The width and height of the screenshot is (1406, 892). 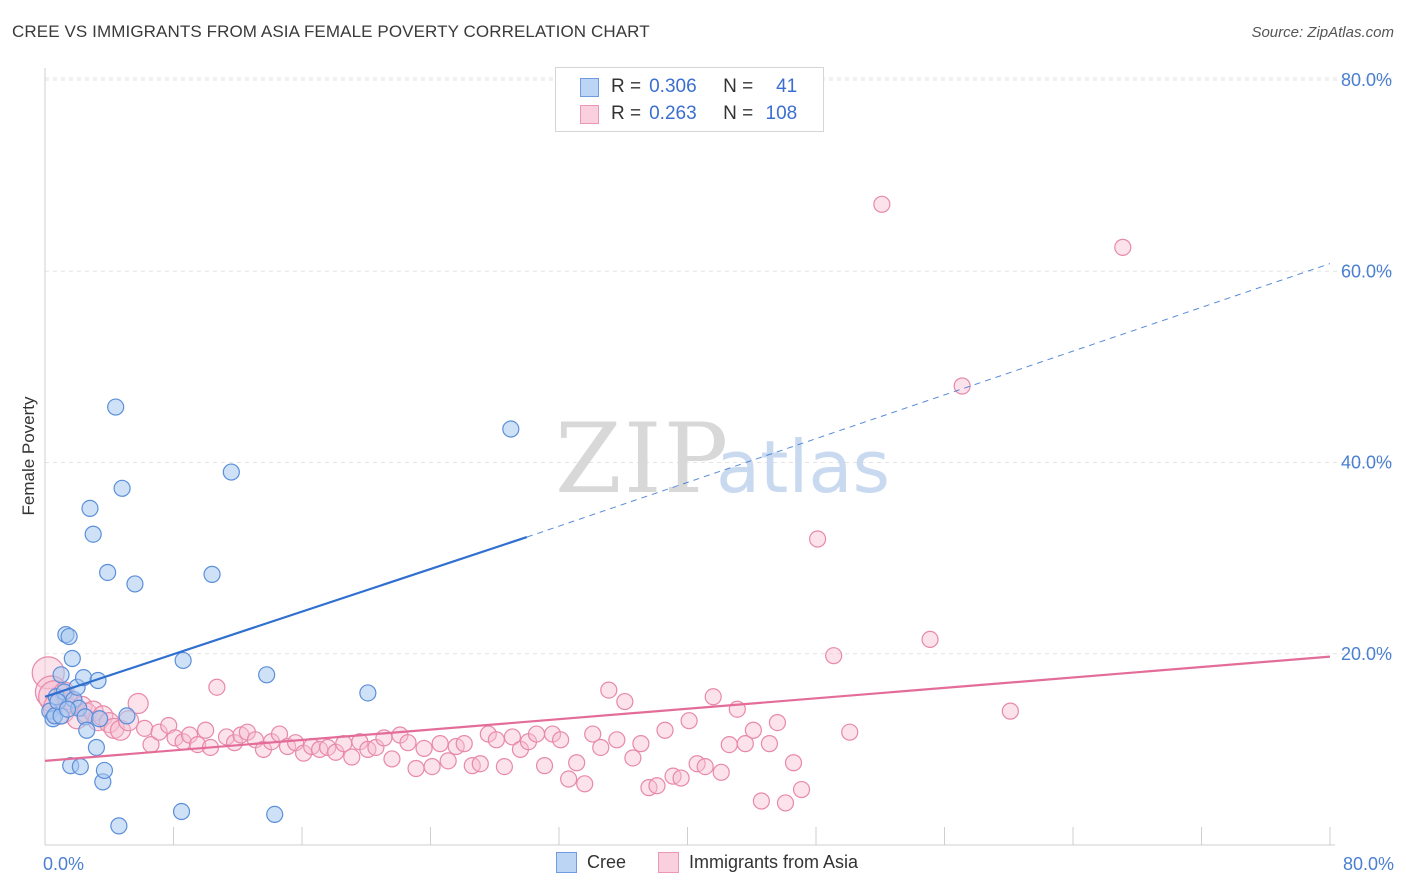 What do you see at coordinates (787, 86) in the screenshot?
I see `cree-n-value: 41` at bounding box center [787, 86].